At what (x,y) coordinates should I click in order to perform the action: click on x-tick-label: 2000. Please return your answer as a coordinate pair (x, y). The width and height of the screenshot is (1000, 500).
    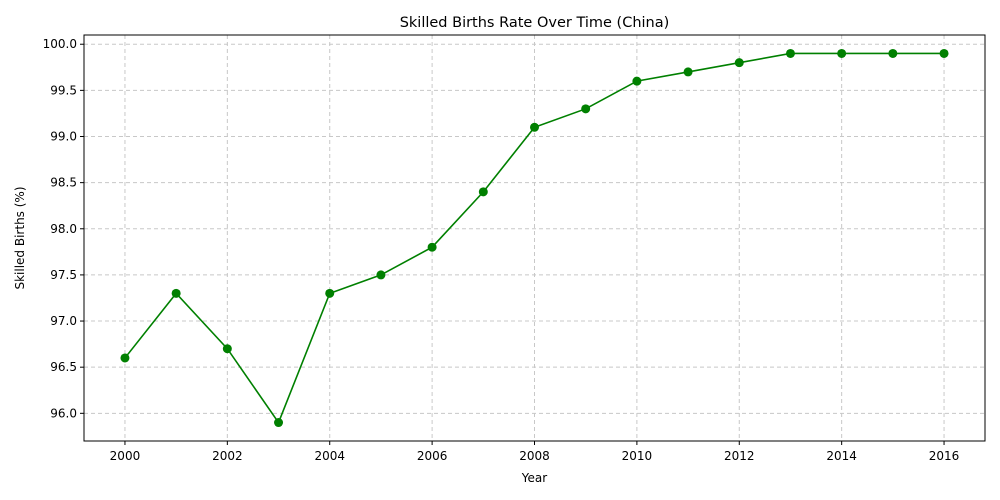
    Looking at the image, I should click on (125, 456).